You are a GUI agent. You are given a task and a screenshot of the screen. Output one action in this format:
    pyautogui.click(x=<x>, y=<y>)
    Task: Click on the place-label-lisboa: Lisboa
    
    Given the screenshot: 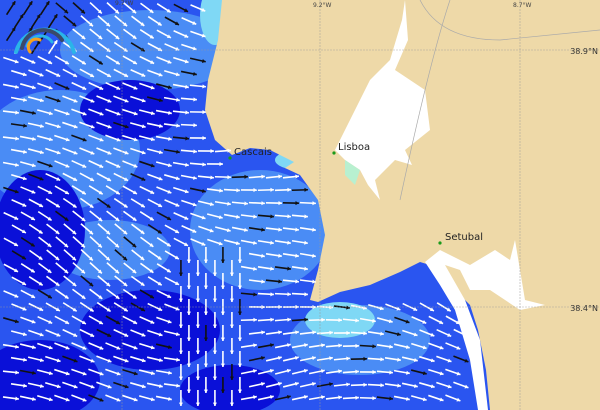 What is the action you would take?
    pyautogui.click(x=354, y=147)
    